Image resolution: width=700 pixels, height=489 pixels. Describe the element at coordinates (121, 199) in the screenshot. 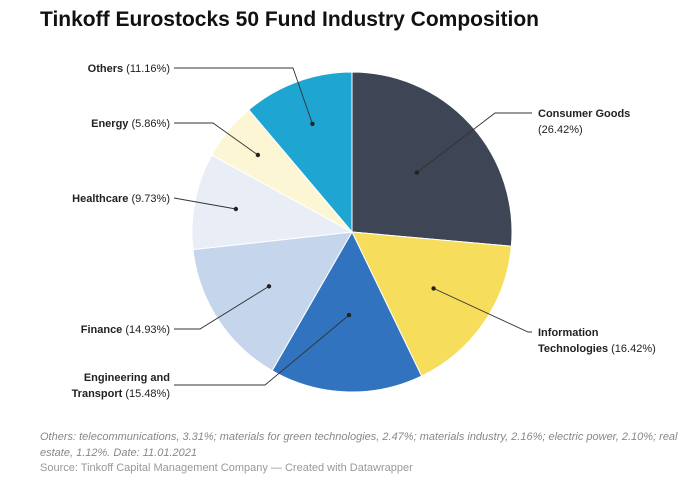

I see `slice-label: Healthcare (9.73%)` at that location.